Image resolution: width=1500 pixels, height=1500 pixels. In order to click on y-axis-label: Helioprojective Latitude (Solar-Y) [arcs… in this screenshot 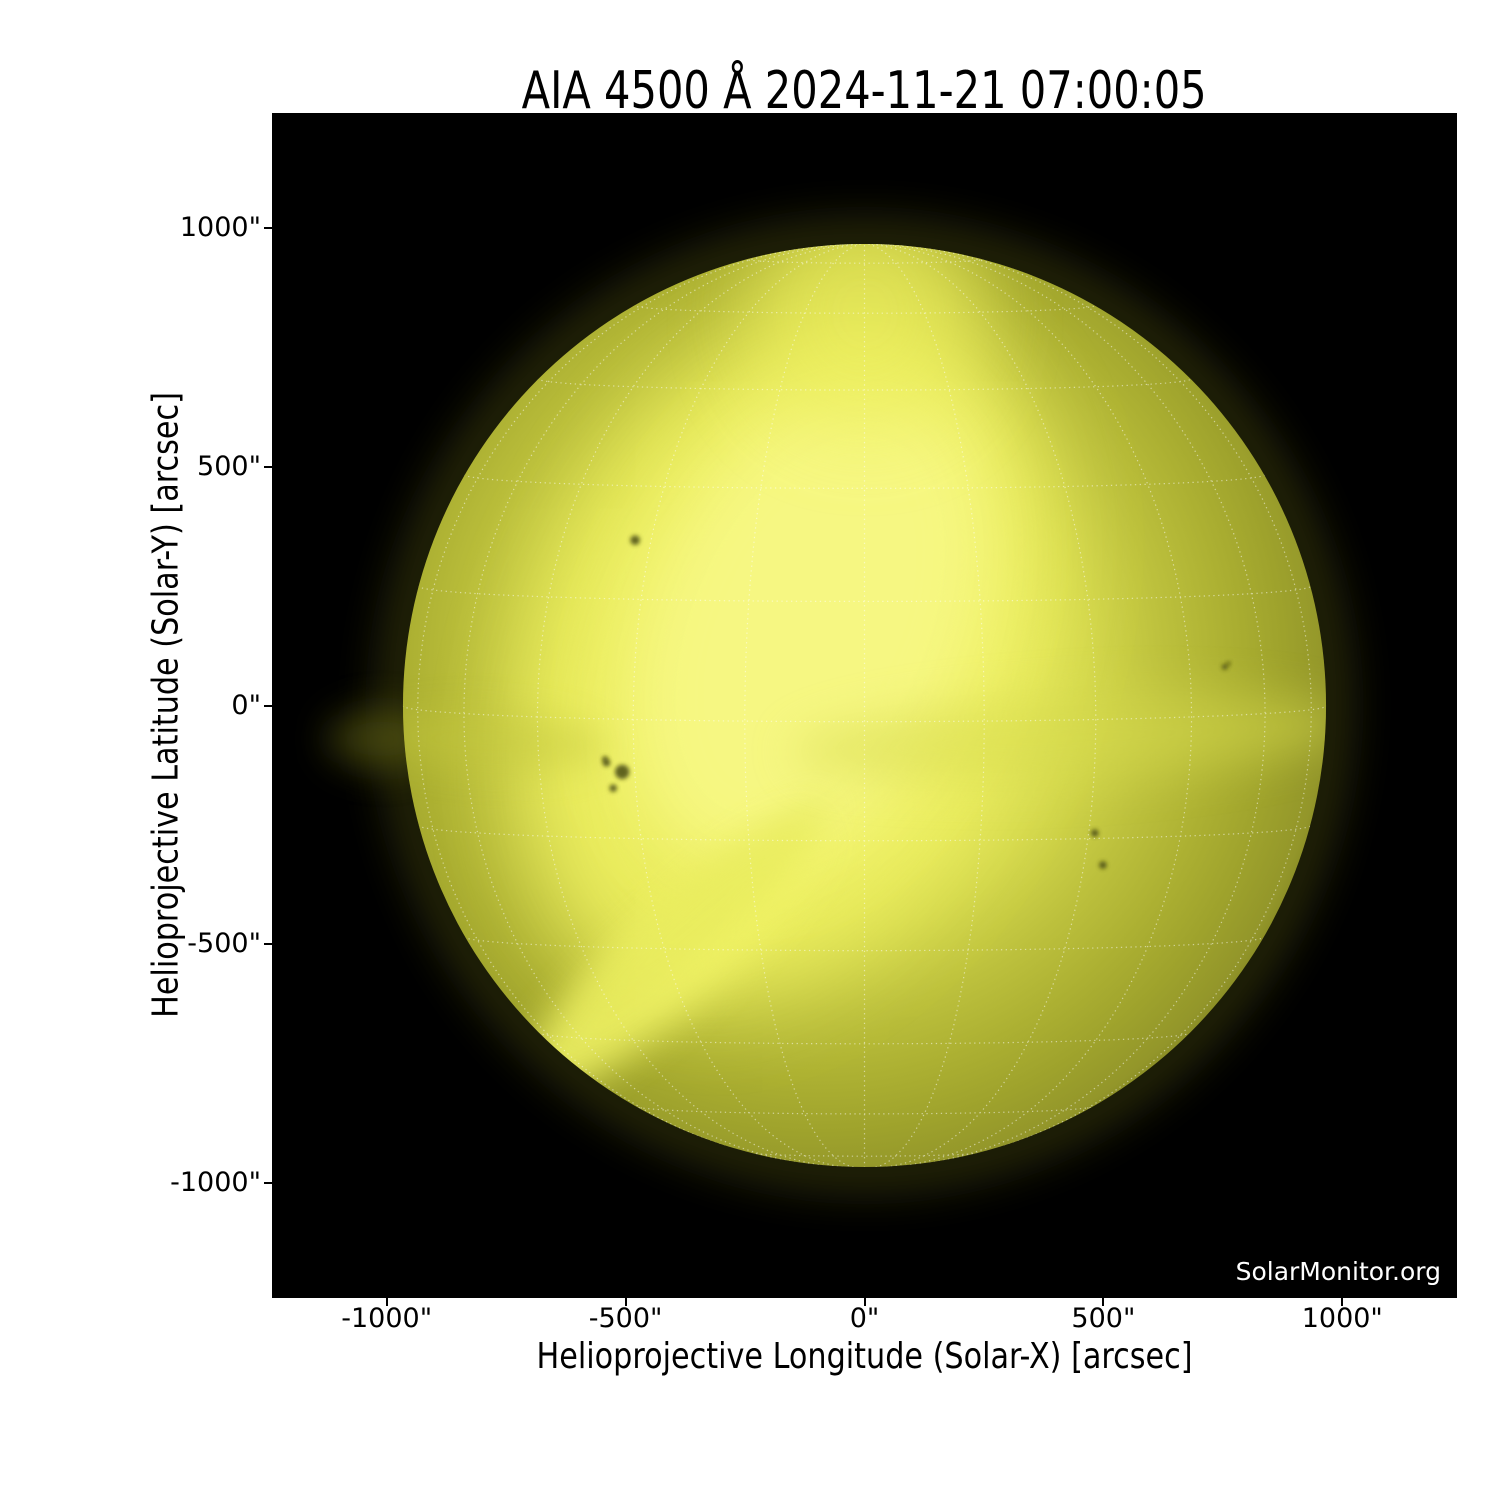, I will do `click(166, 704)`.